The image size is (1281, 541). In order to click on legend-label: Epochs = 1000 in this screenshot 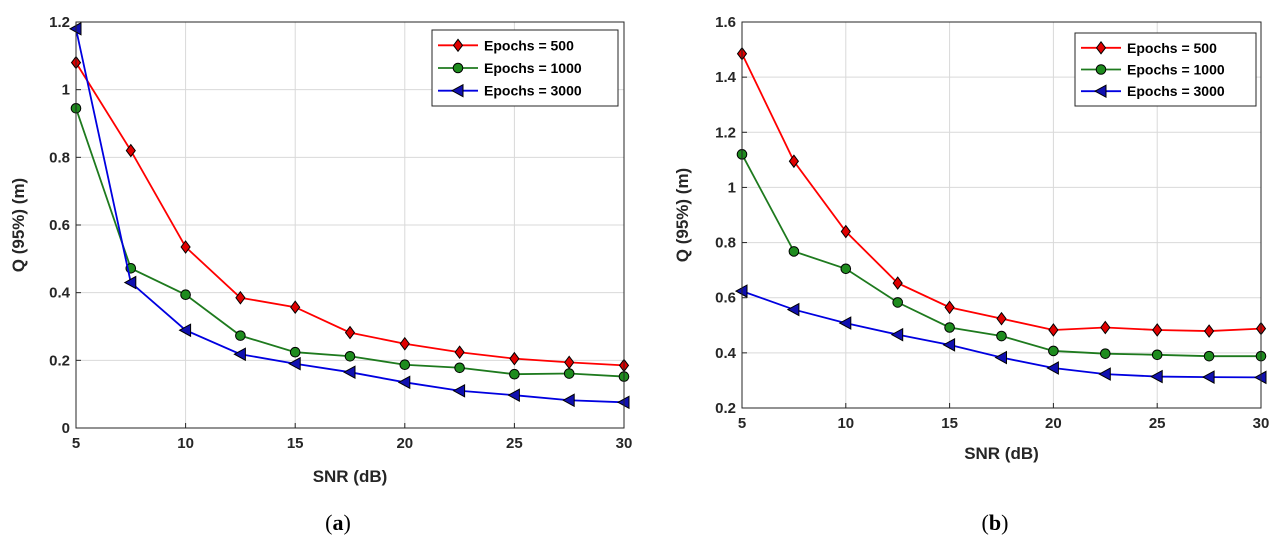, I will do `click(1176, 70)`.